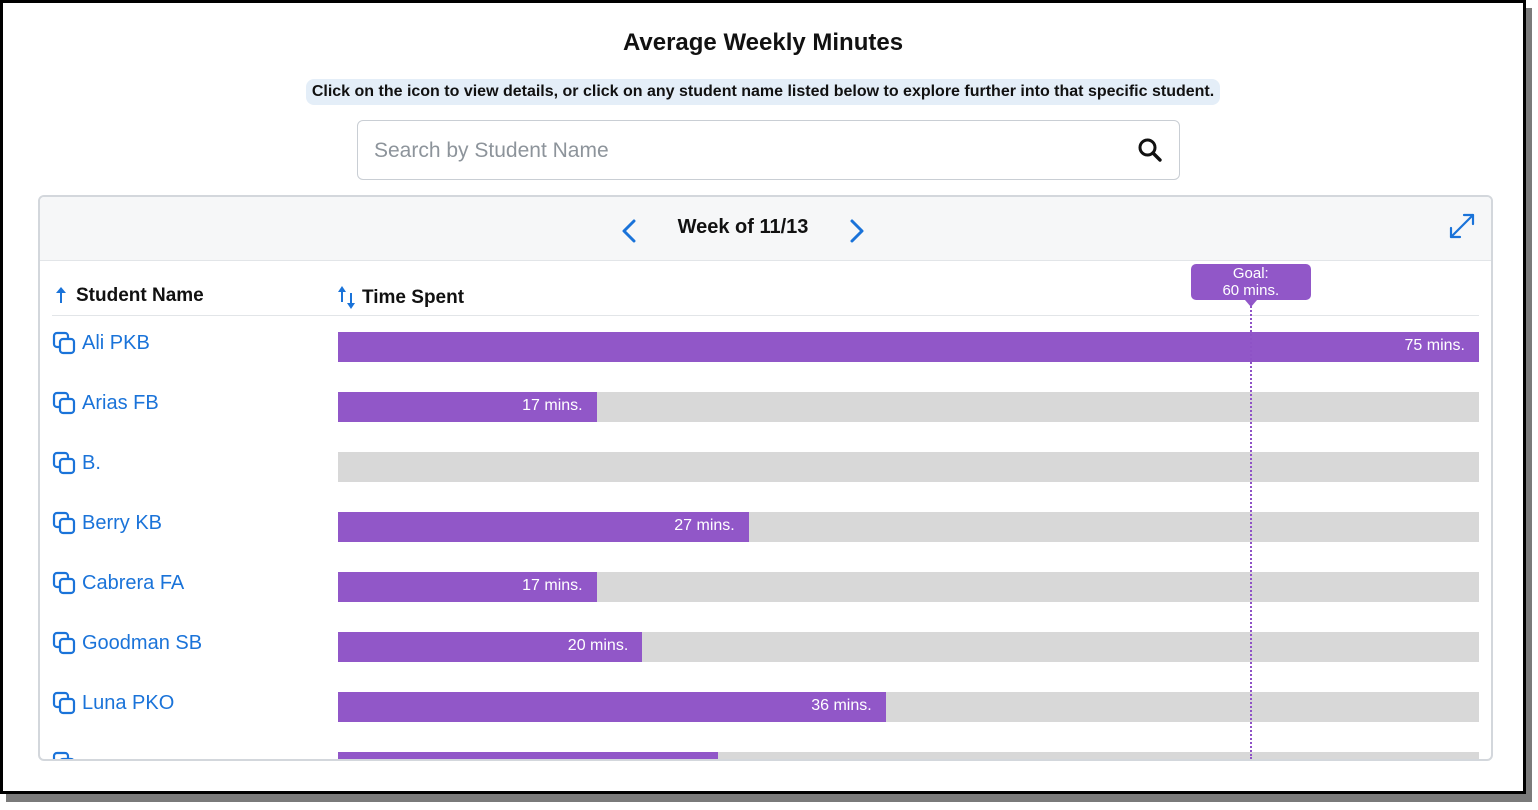  I want to click on table-row: Arias FB 17 mins., so click(765, 407).